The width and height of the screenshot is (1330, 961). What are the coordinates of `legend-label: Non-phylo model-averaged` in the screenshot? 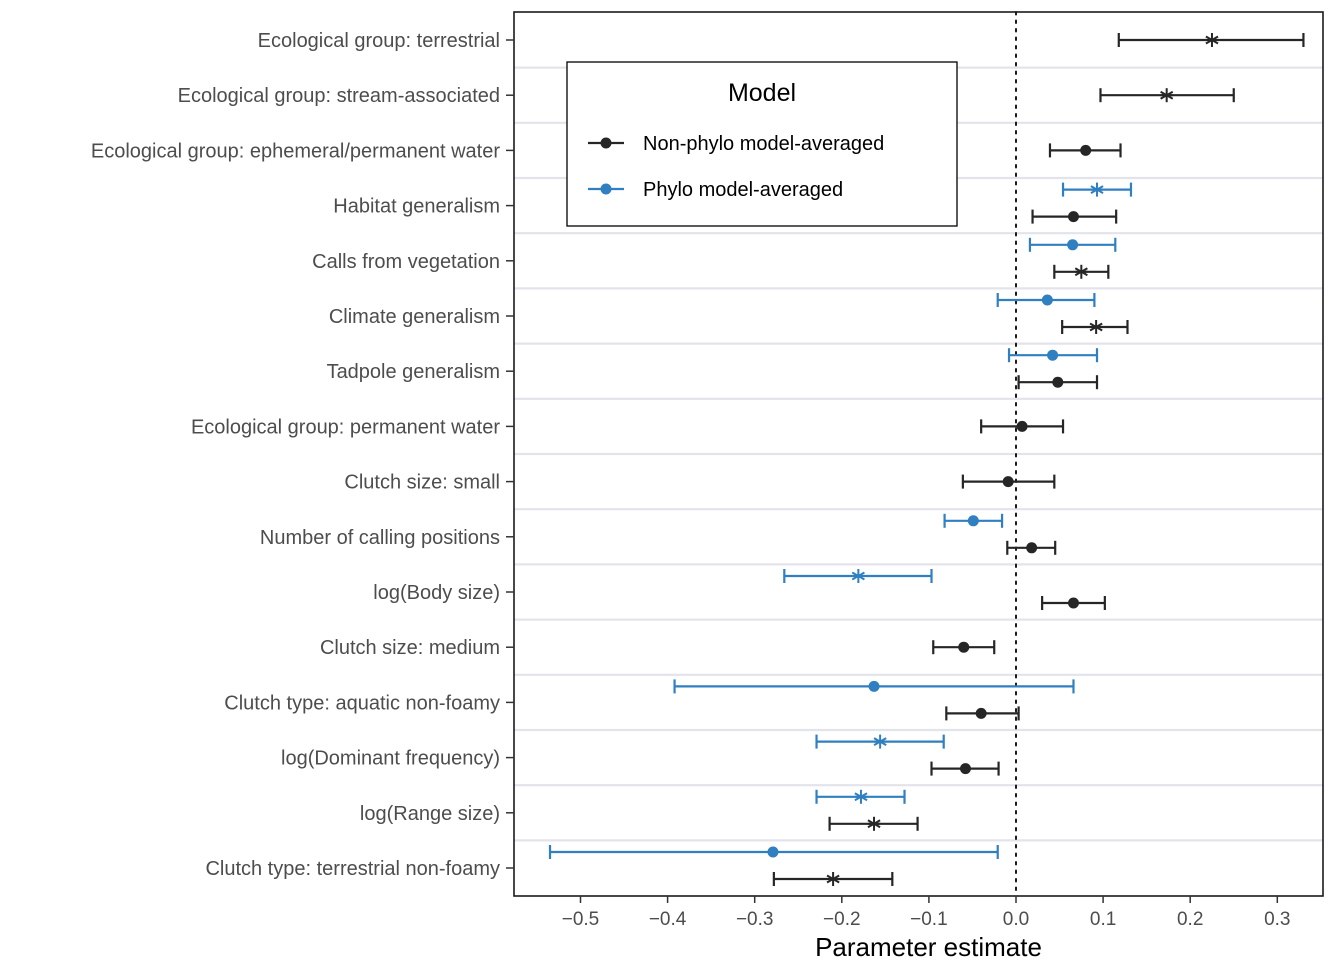 It's located at (763, 144).